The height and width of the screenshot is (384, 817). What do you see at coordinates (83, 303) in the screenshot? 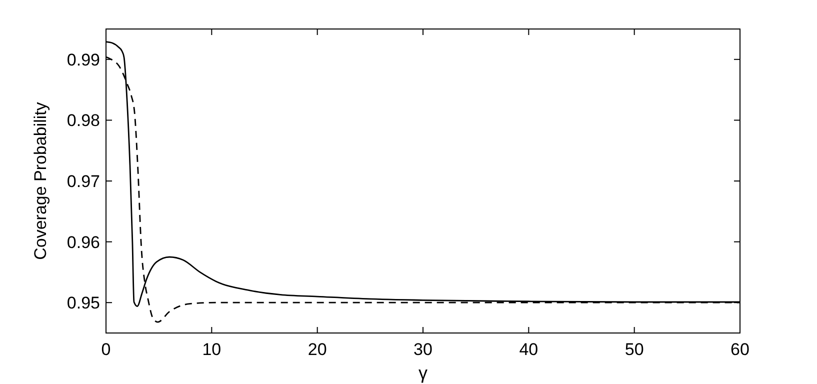
I see `y-tick-label: 0.95` at bounding box center [83, 303].